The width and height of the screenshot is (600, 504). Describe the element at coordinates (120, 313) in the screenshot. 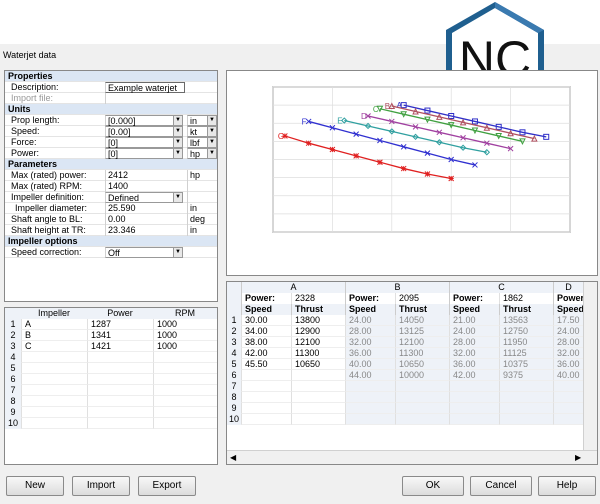

I see `power-col-header: Power` at that location.